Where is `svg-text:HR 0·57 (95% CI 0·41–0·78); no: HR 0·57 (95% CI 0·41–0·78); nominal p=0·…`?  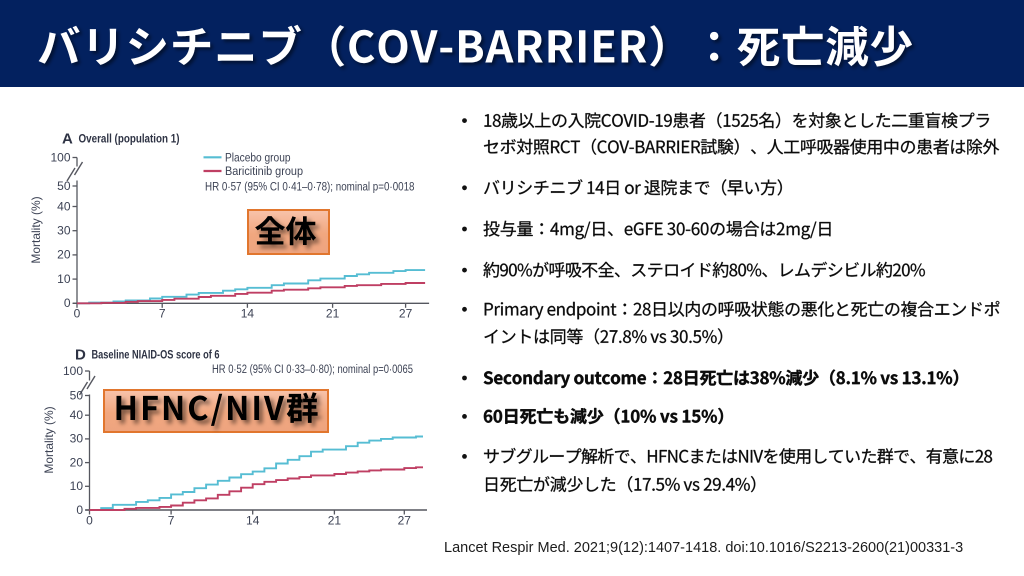 svg-text:HR 0·57 (95% CI 0·41–0·78); no: HR 0·57 (95% CI 0·41–0·78); nominal p=0·… is located at coordinates (310, 187).